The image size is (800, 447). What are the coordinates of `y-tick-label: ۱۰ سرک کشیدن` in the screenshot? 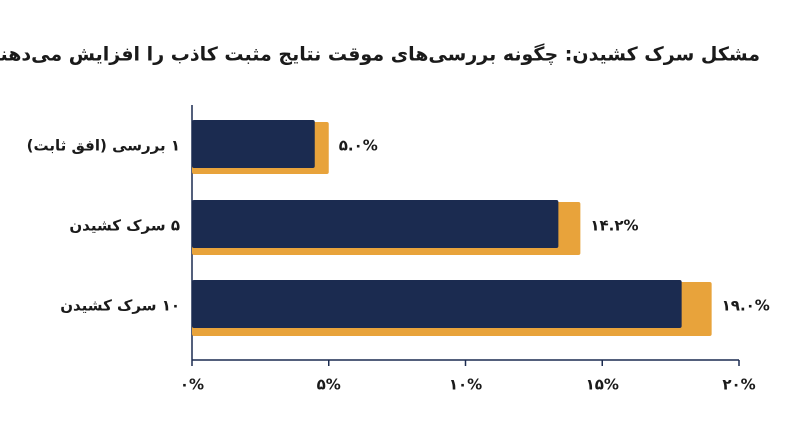 It's located at (120, 306).